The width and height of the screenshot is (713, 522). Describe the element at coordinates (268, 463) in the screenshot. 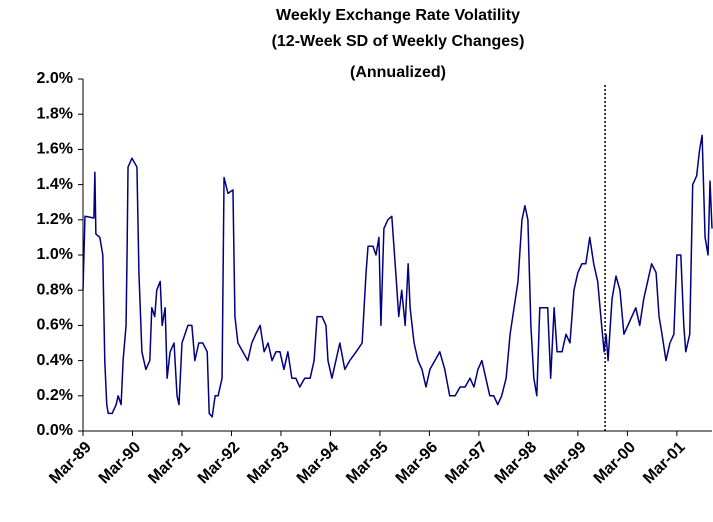

I see `x-tick-label: Mar-93` at that location.